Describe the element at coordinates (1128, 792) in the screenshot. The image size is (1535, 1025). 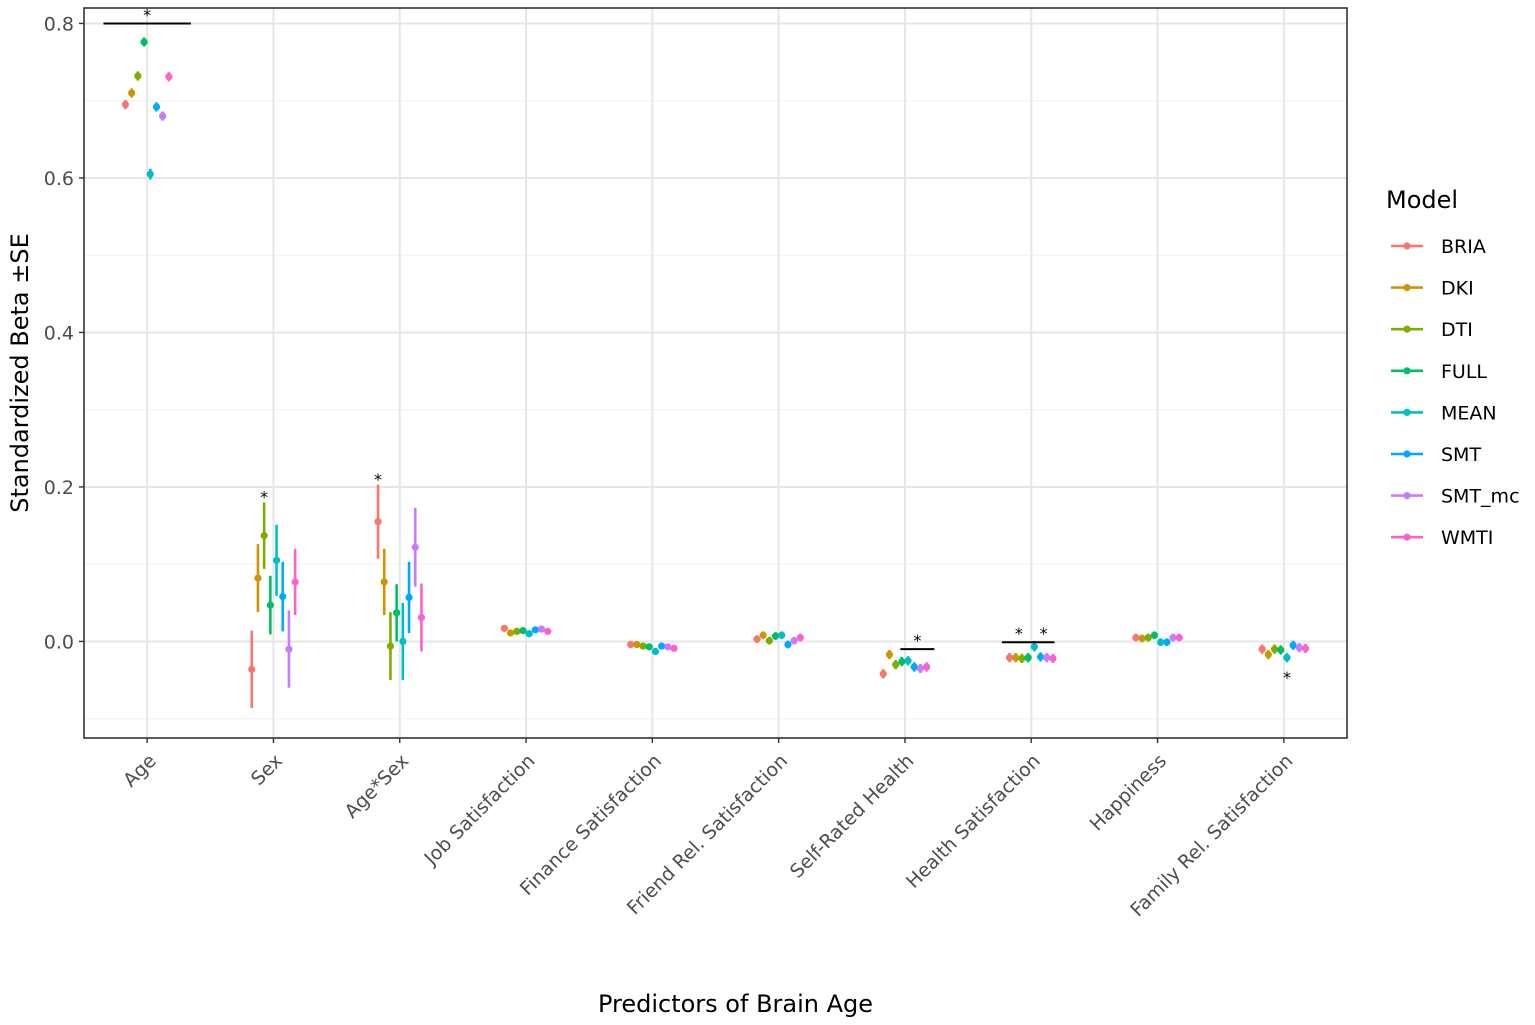
I see `x-tick-label: Happiness` at that location.